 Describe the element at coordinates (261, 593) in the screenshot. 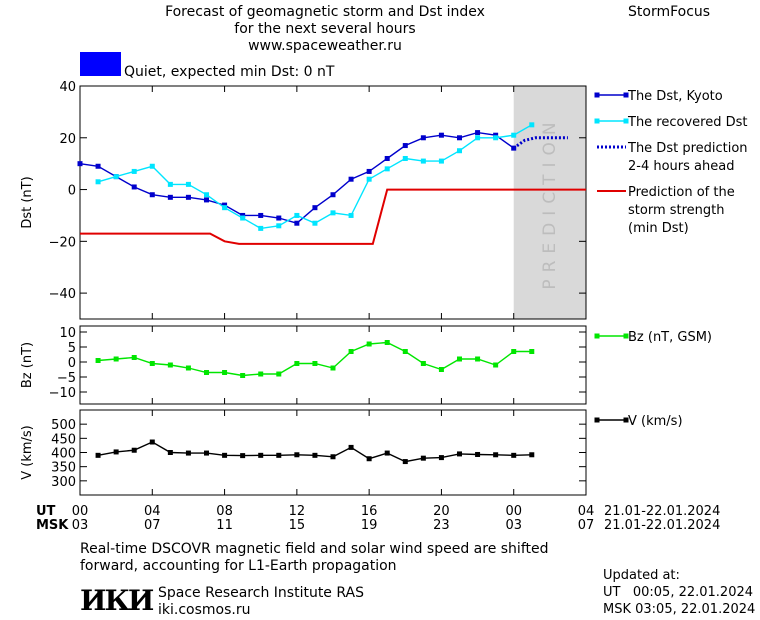

I see `institute-name: Space Research Institute RAS` at that location.